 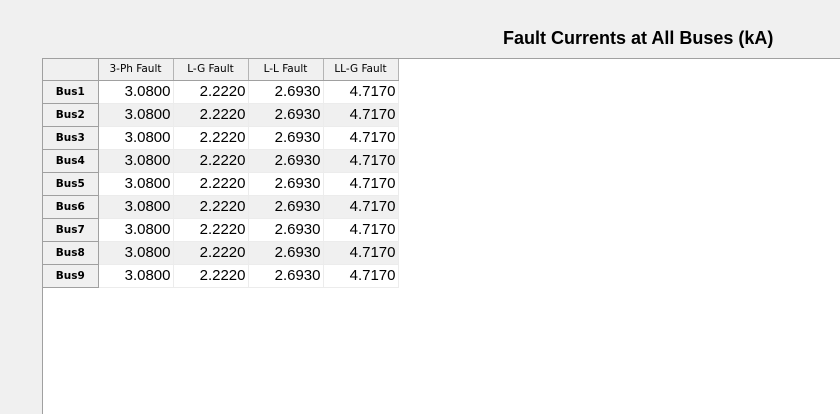 I want to click on table-row: Bus9 3.0800 2.2220 2.6930 4.7170, so click(x=221, y=276).